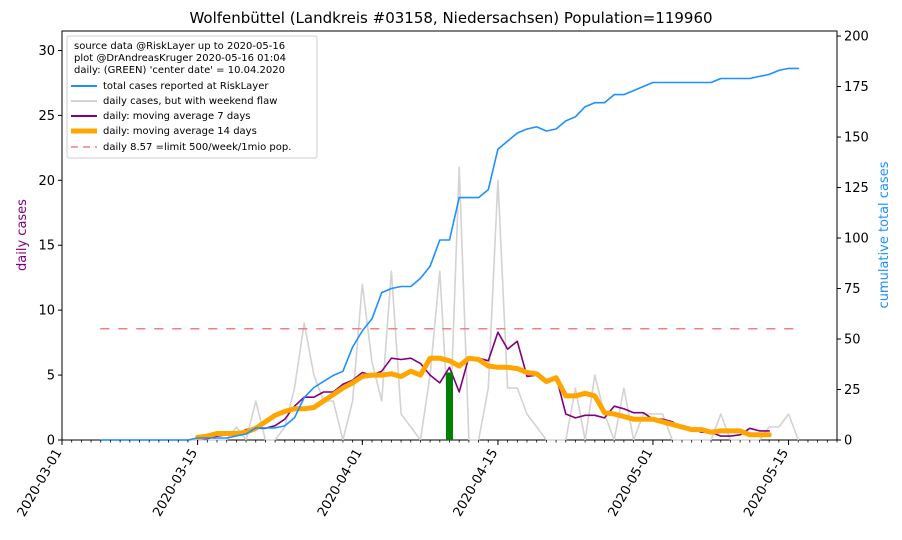  Describe the element at coordinates (856, 239) in the screenshot. I see `y-right-tick-label: 100` at that location.